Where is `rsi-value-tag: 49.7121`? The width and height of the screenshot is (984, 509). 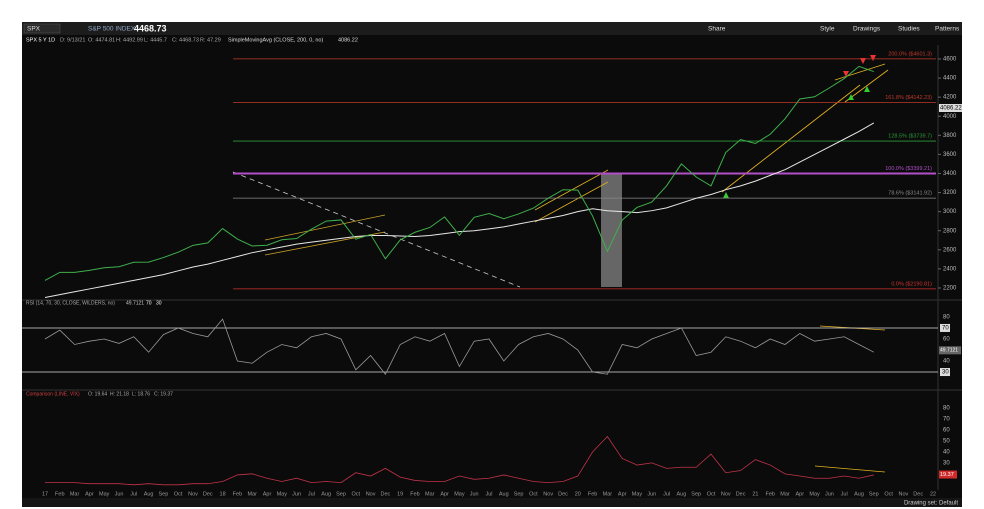
rsi-value-tag: 49.7121 is located at coordinates (949, 351).